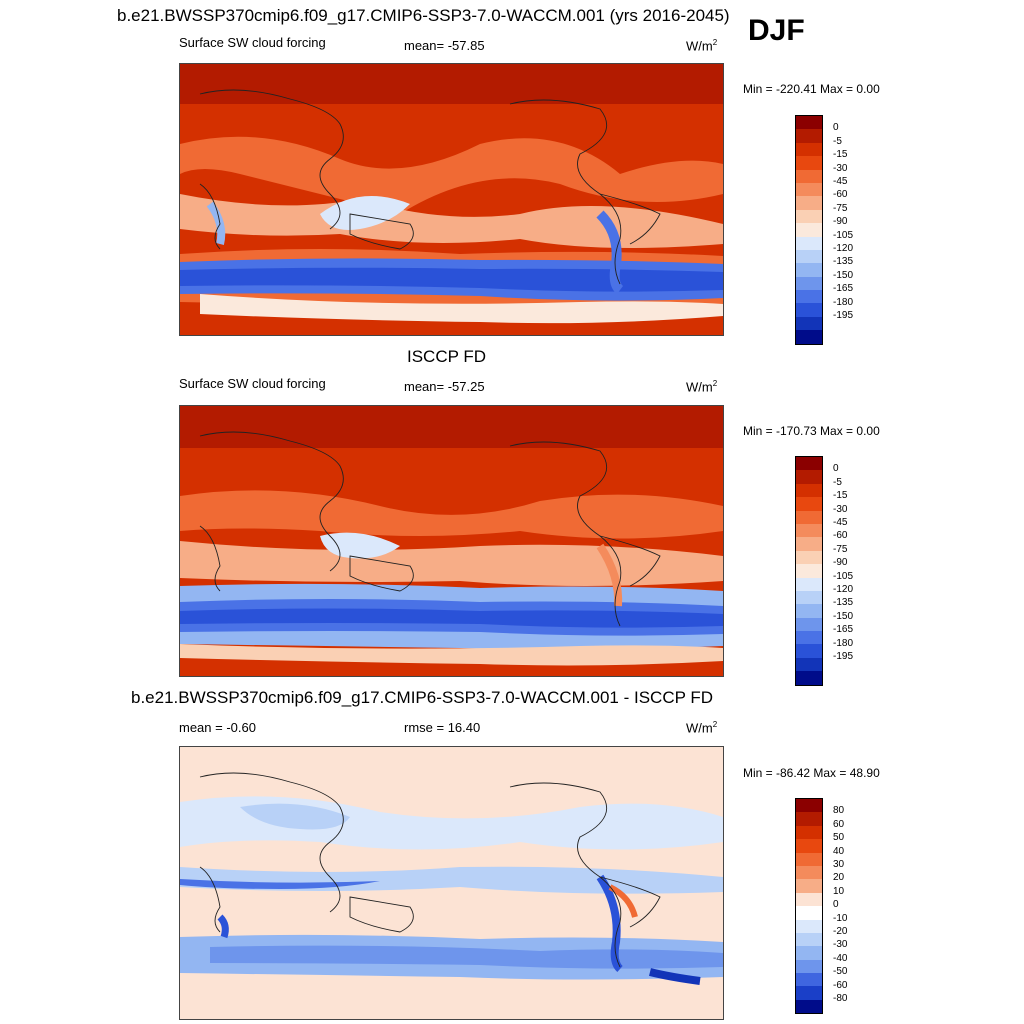 This screenshot has width=1024, height=1024. What do you see at coordinates (839, 824) in the screenshot?
I see `colorbar-label: 60` at bounding box center [839, 824].